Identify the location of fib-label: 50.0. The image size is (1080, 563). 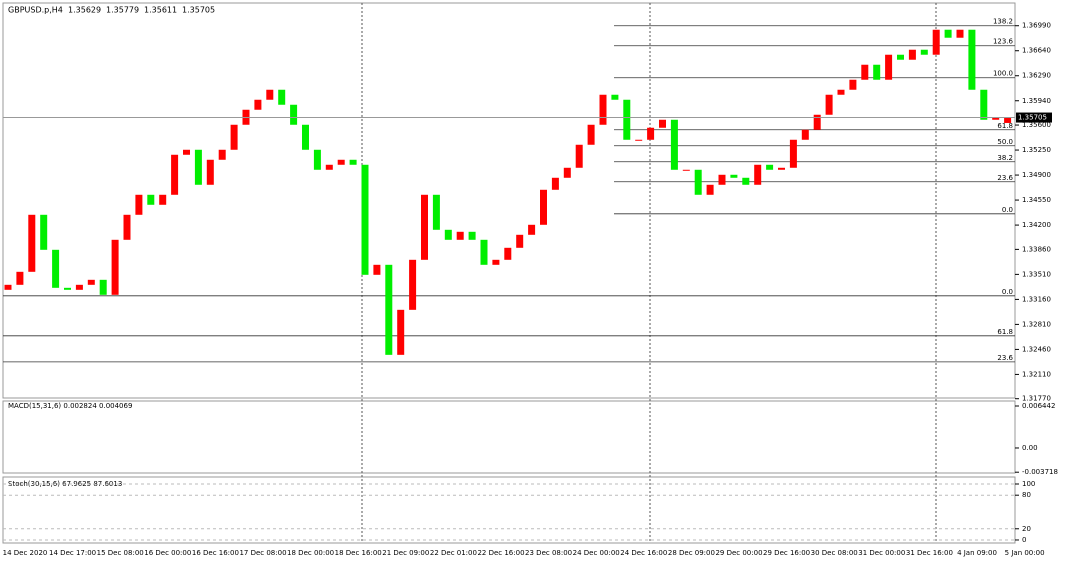
(1005, 142).